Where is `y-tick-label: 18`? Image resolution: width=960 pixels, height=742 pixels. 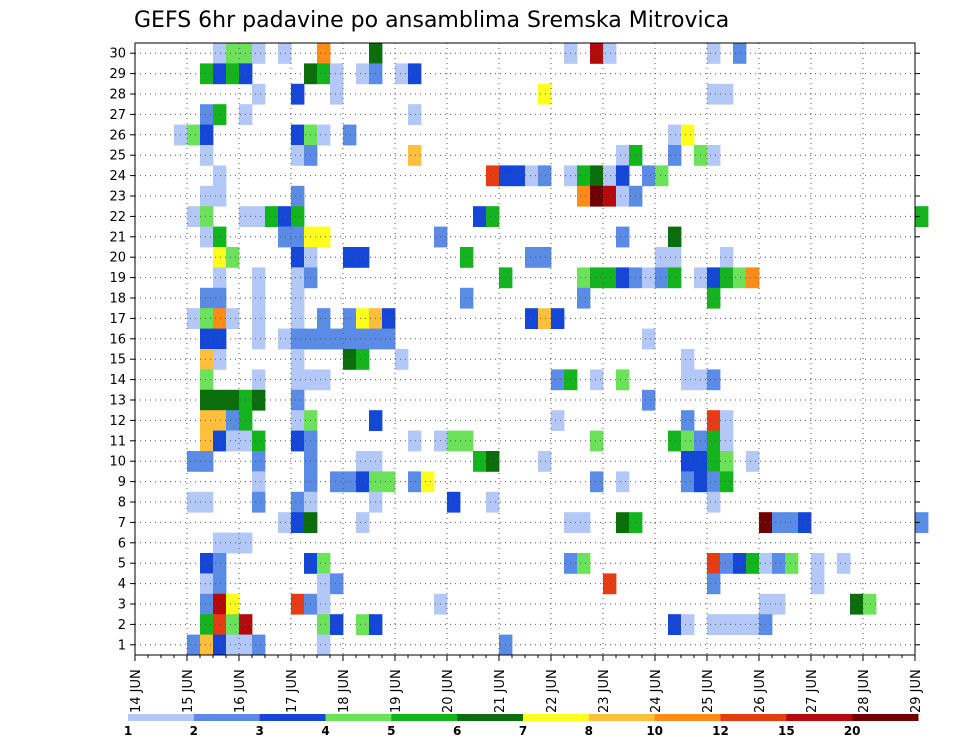 y-tick-label: 18 is located at coordinates (117, 299).